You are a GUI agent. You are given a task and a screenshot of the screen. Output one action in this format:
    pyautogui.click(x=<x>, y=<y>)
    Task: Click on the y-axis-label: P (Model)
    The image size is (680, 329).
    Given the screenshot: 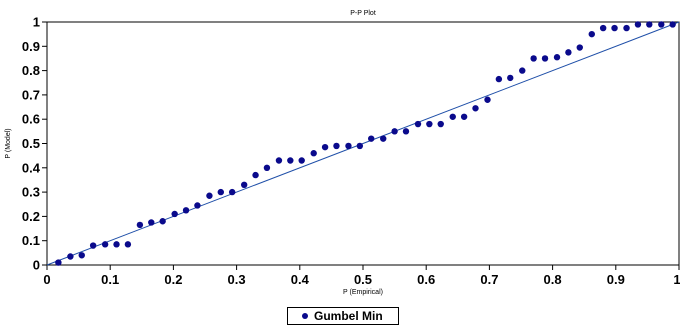 What is the action you would take?
    pyautogui.click(x=8, y=143)
    